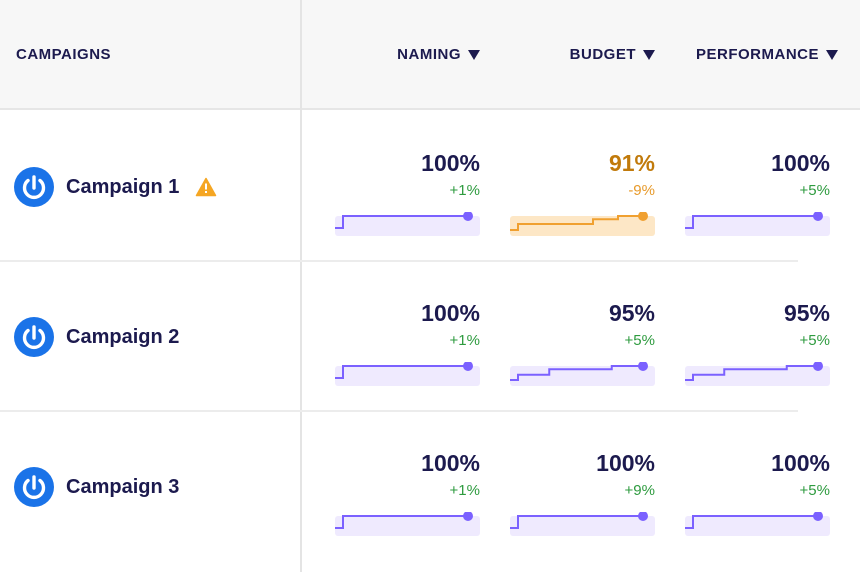 Image resolution: width=860 pixels, height=572 pixels. Describe the element at coordinates (123, 337) in the screenshot. I see `campaign-name: Campaign 2` at that location.